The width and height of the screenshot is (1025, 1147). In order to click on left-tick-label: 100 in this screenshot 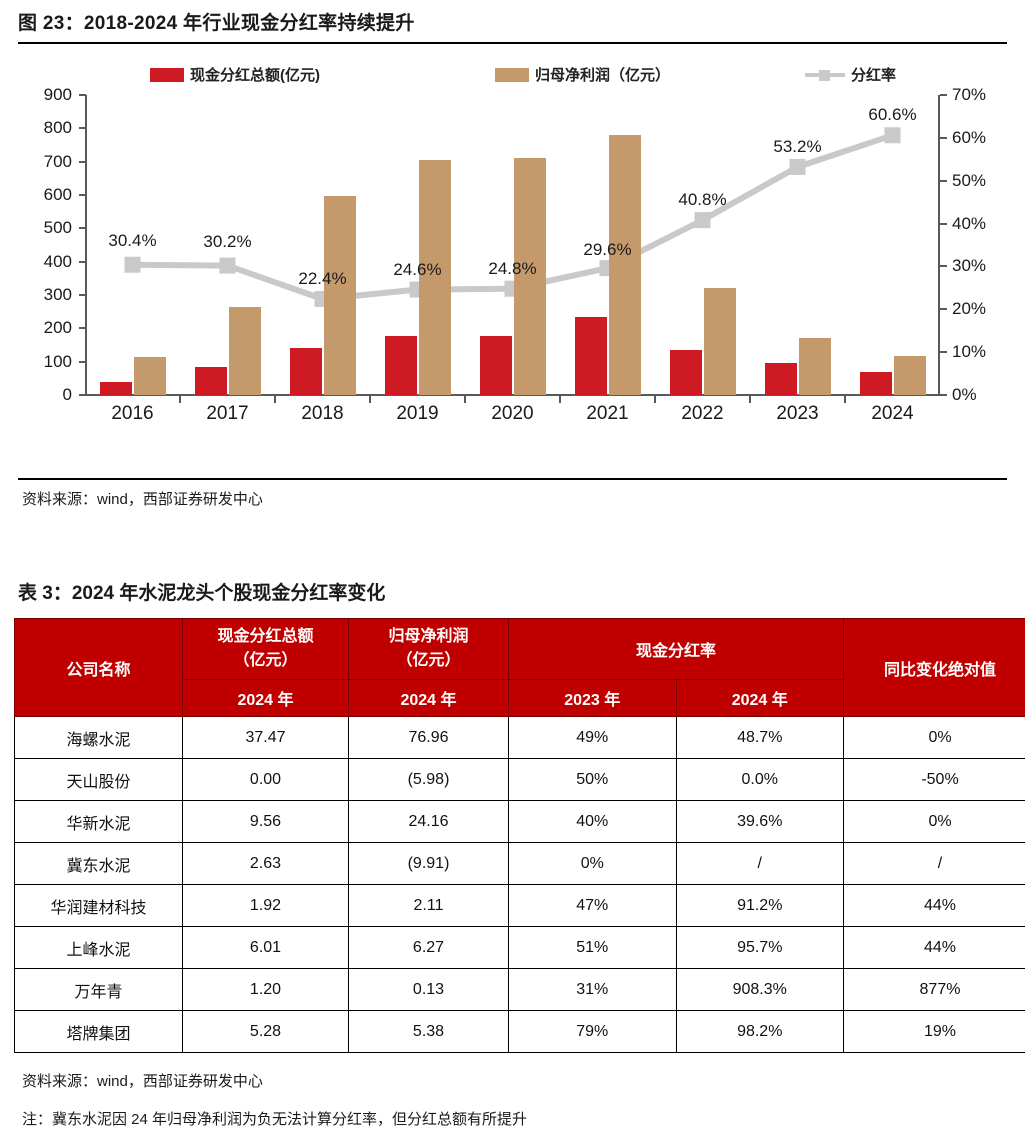, I will do `click(57, 361)`.